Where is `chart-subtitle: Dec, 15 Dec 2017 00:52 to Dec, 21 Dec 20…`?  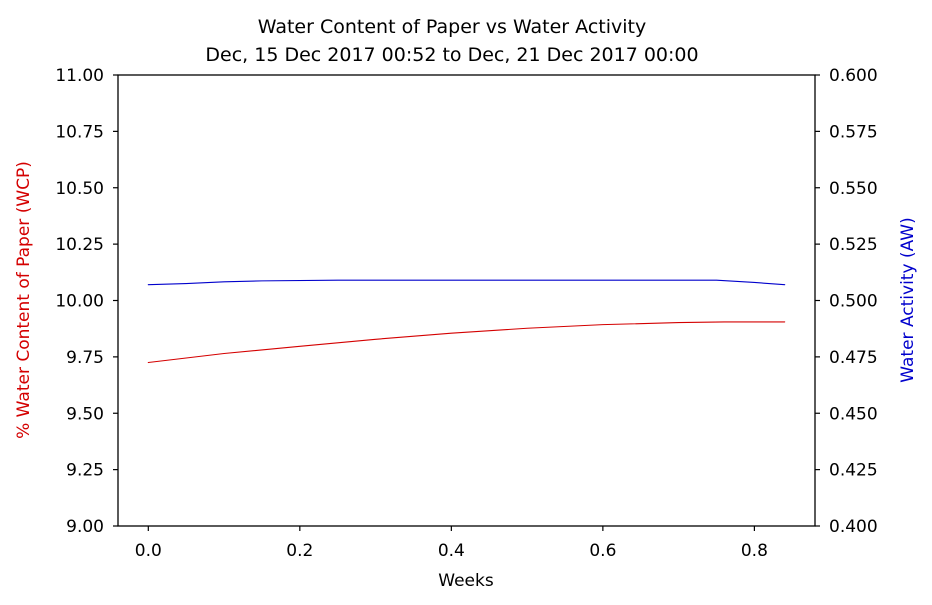 chart-subtitle: Dec, 15 Dec 2017 00:52 to Dec, 21 Dec 20… is located at coordinates (451, 55).